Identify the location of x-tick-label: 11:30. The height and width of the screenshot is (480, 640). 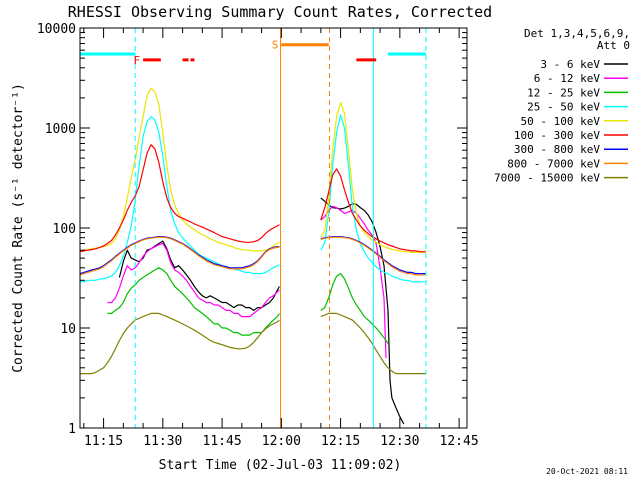
(162, 441).